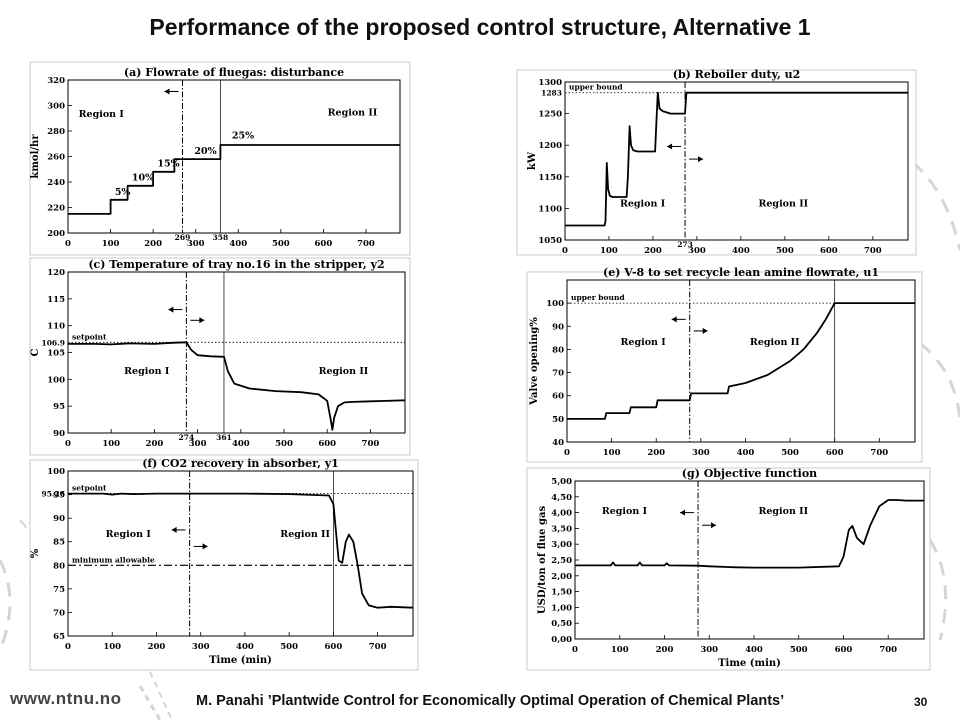 The image size is (960, 720). I want to click on region-boundary-label: 269, so click(183, 237).